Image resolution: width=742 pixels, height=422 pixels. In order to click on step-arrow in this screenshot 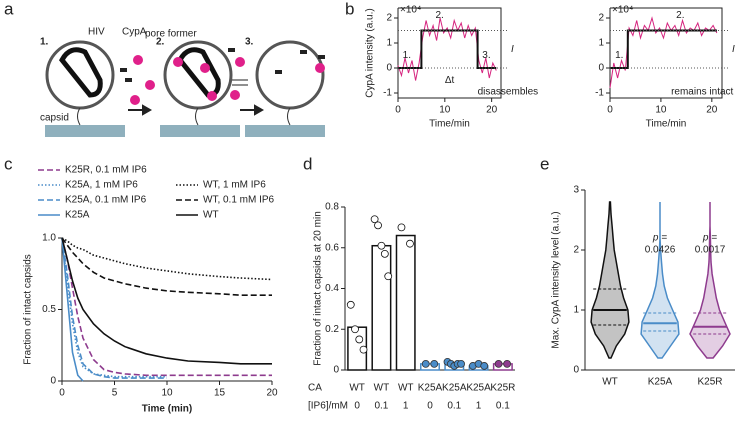, I will do `click(196, 110)`.